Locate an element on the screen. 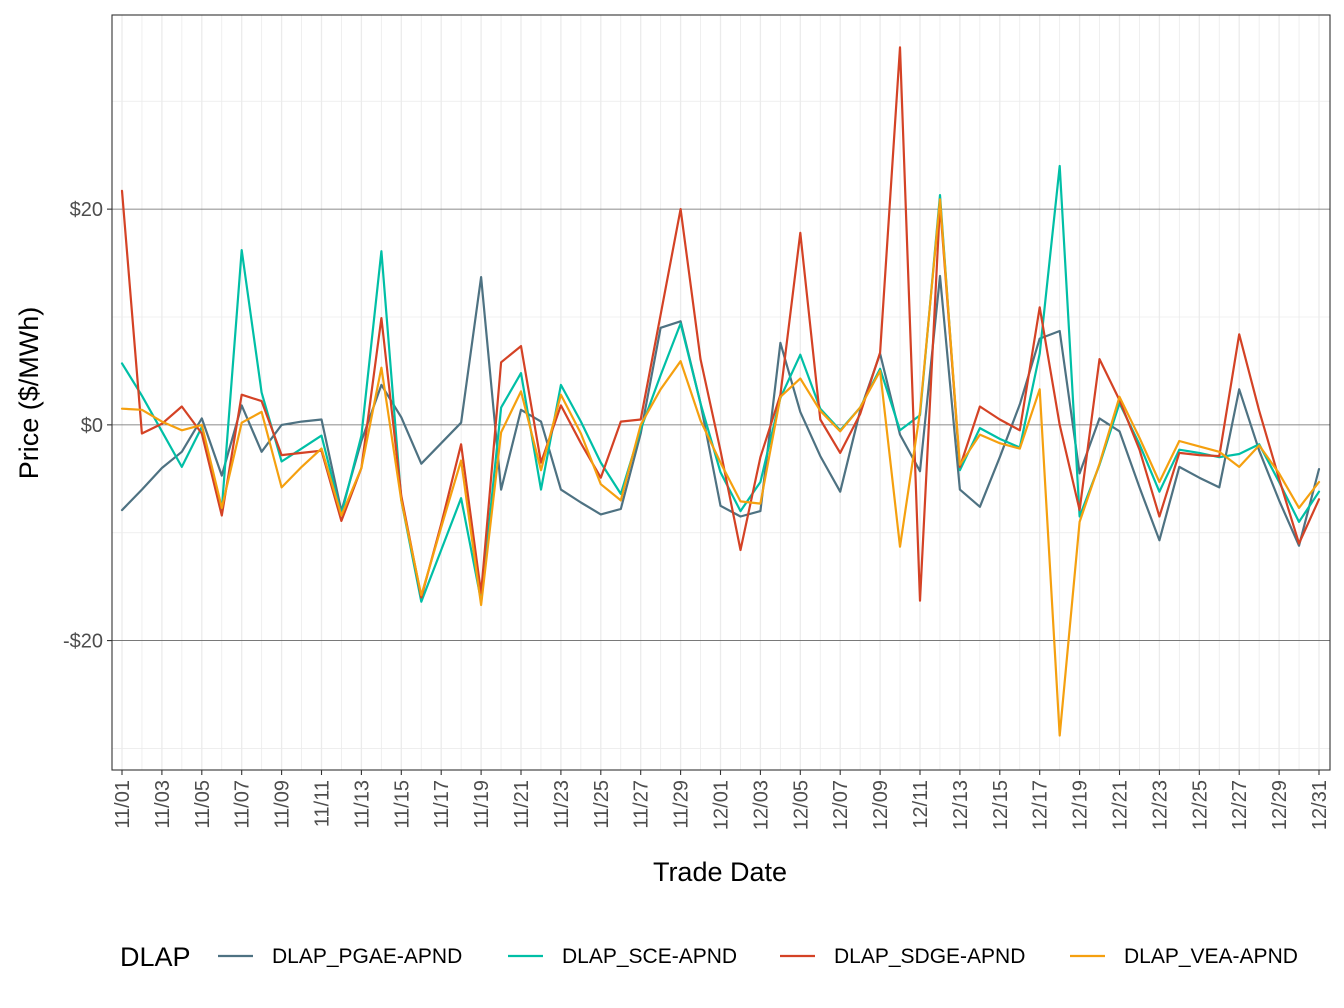 Image resolution: width=1344 pixels, height=1008 pixels. x-tick-label: 11/15 is located at coordinates (402, 804).